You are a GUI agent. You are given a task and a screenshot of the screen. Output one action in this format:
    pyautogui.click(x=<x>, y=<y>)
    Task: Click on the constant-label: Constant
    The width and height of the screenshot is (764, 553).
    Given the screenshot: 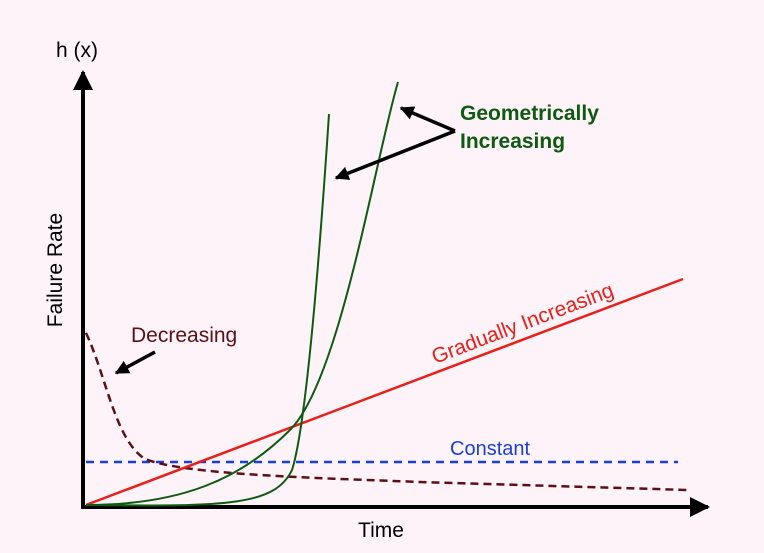 What is the action you would take?
    pyautogui.click(x=490, y=449)
    